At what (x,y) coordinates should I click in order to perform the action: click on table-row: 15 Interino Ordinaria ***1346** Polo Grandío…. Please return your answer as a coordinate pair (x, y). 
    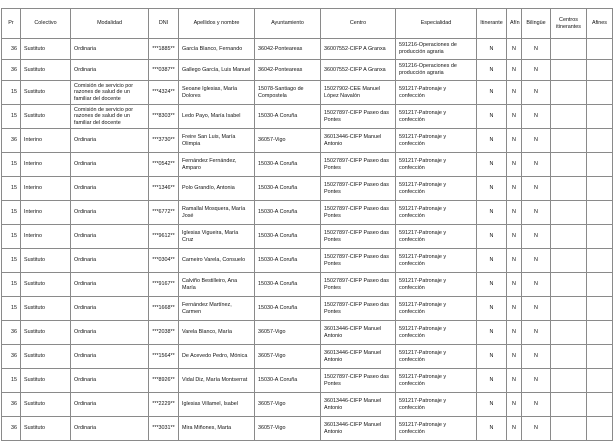
    Looking at the image, I should click on (307, 188).